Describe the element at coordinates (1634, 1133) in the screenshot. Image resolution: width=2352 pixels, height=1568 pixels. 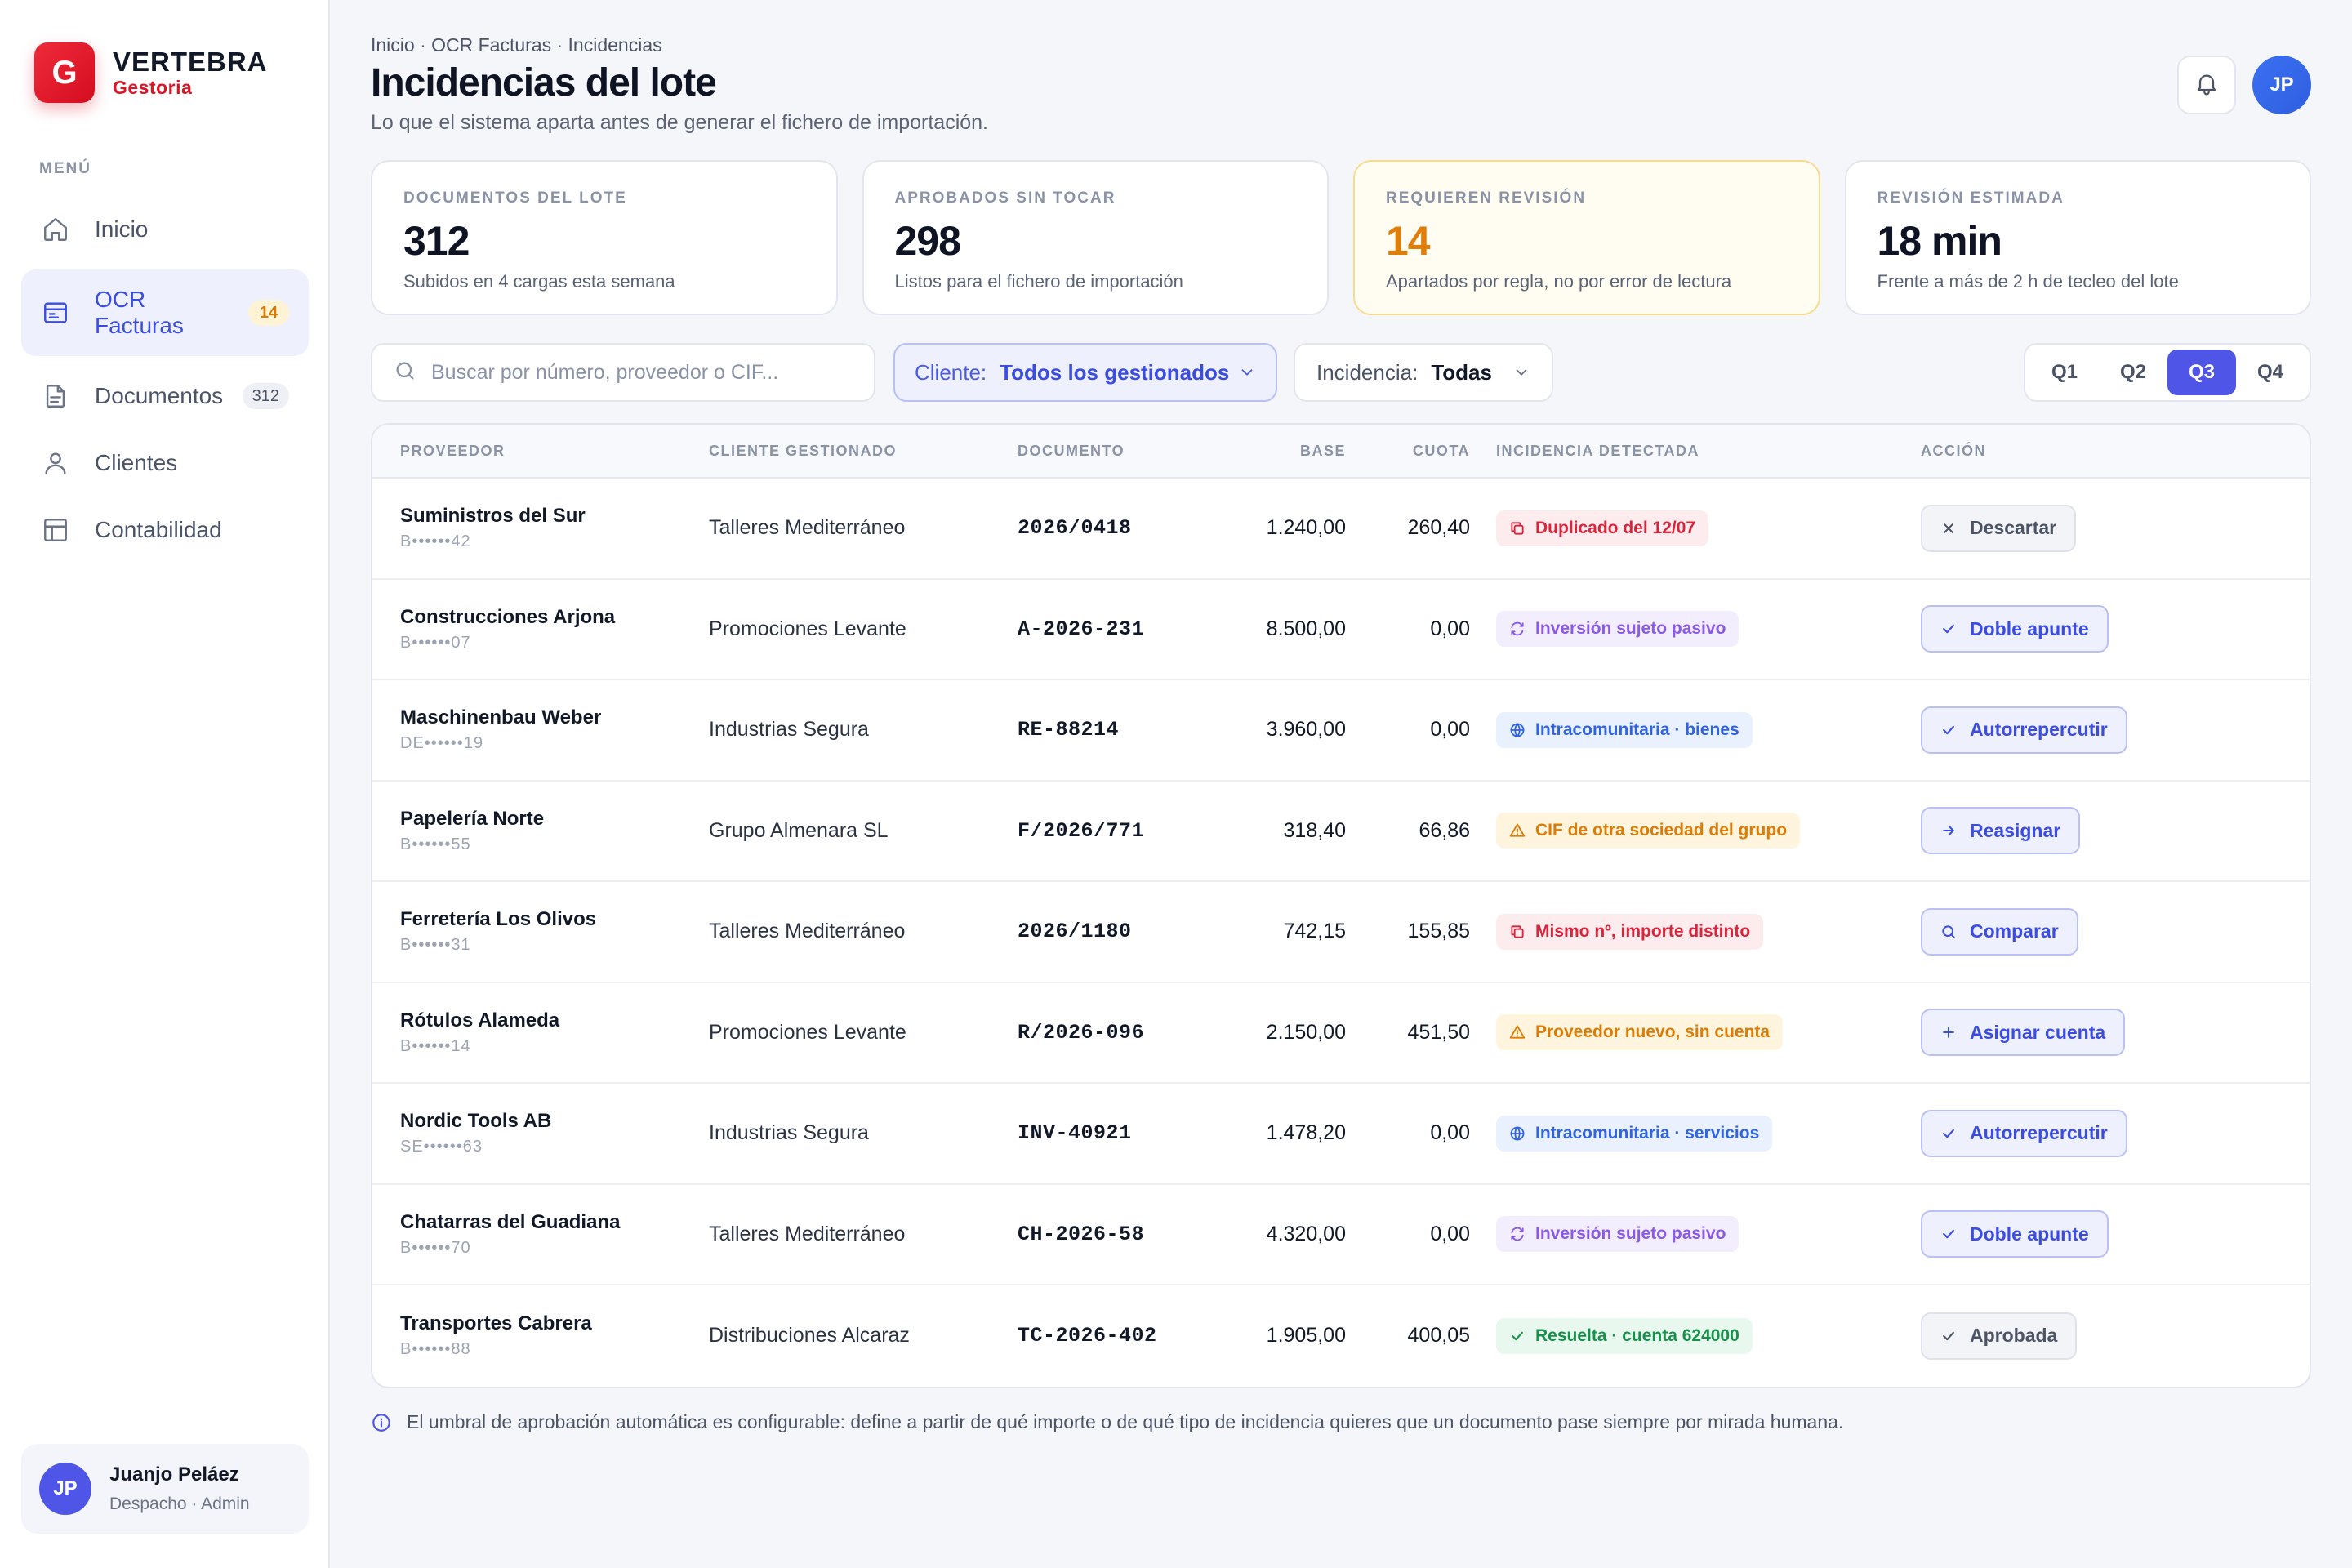
I see `incidence-badge: Intracomunitaria · servicios` at that location.